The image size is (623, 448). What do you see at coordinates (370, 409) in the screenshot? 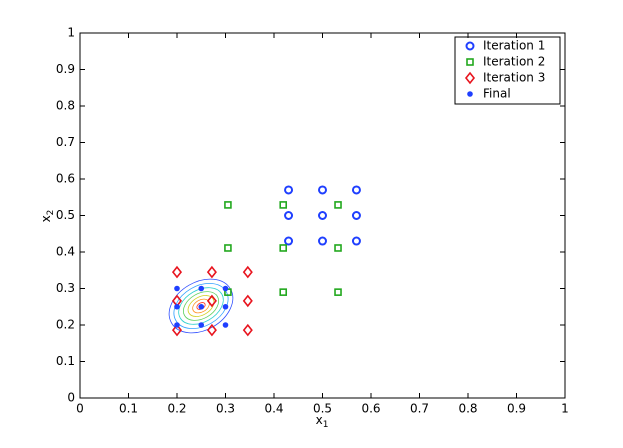
I see `x-tick-label: 0.6` at bounding box center [370, 409].